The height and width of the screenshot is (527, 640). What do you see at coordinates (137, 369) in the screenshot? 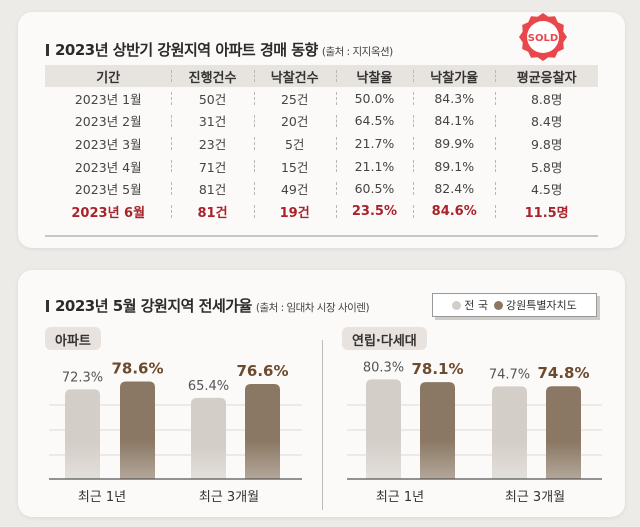
I see `data-label: 78.6%` at bounding box center [137, 369].